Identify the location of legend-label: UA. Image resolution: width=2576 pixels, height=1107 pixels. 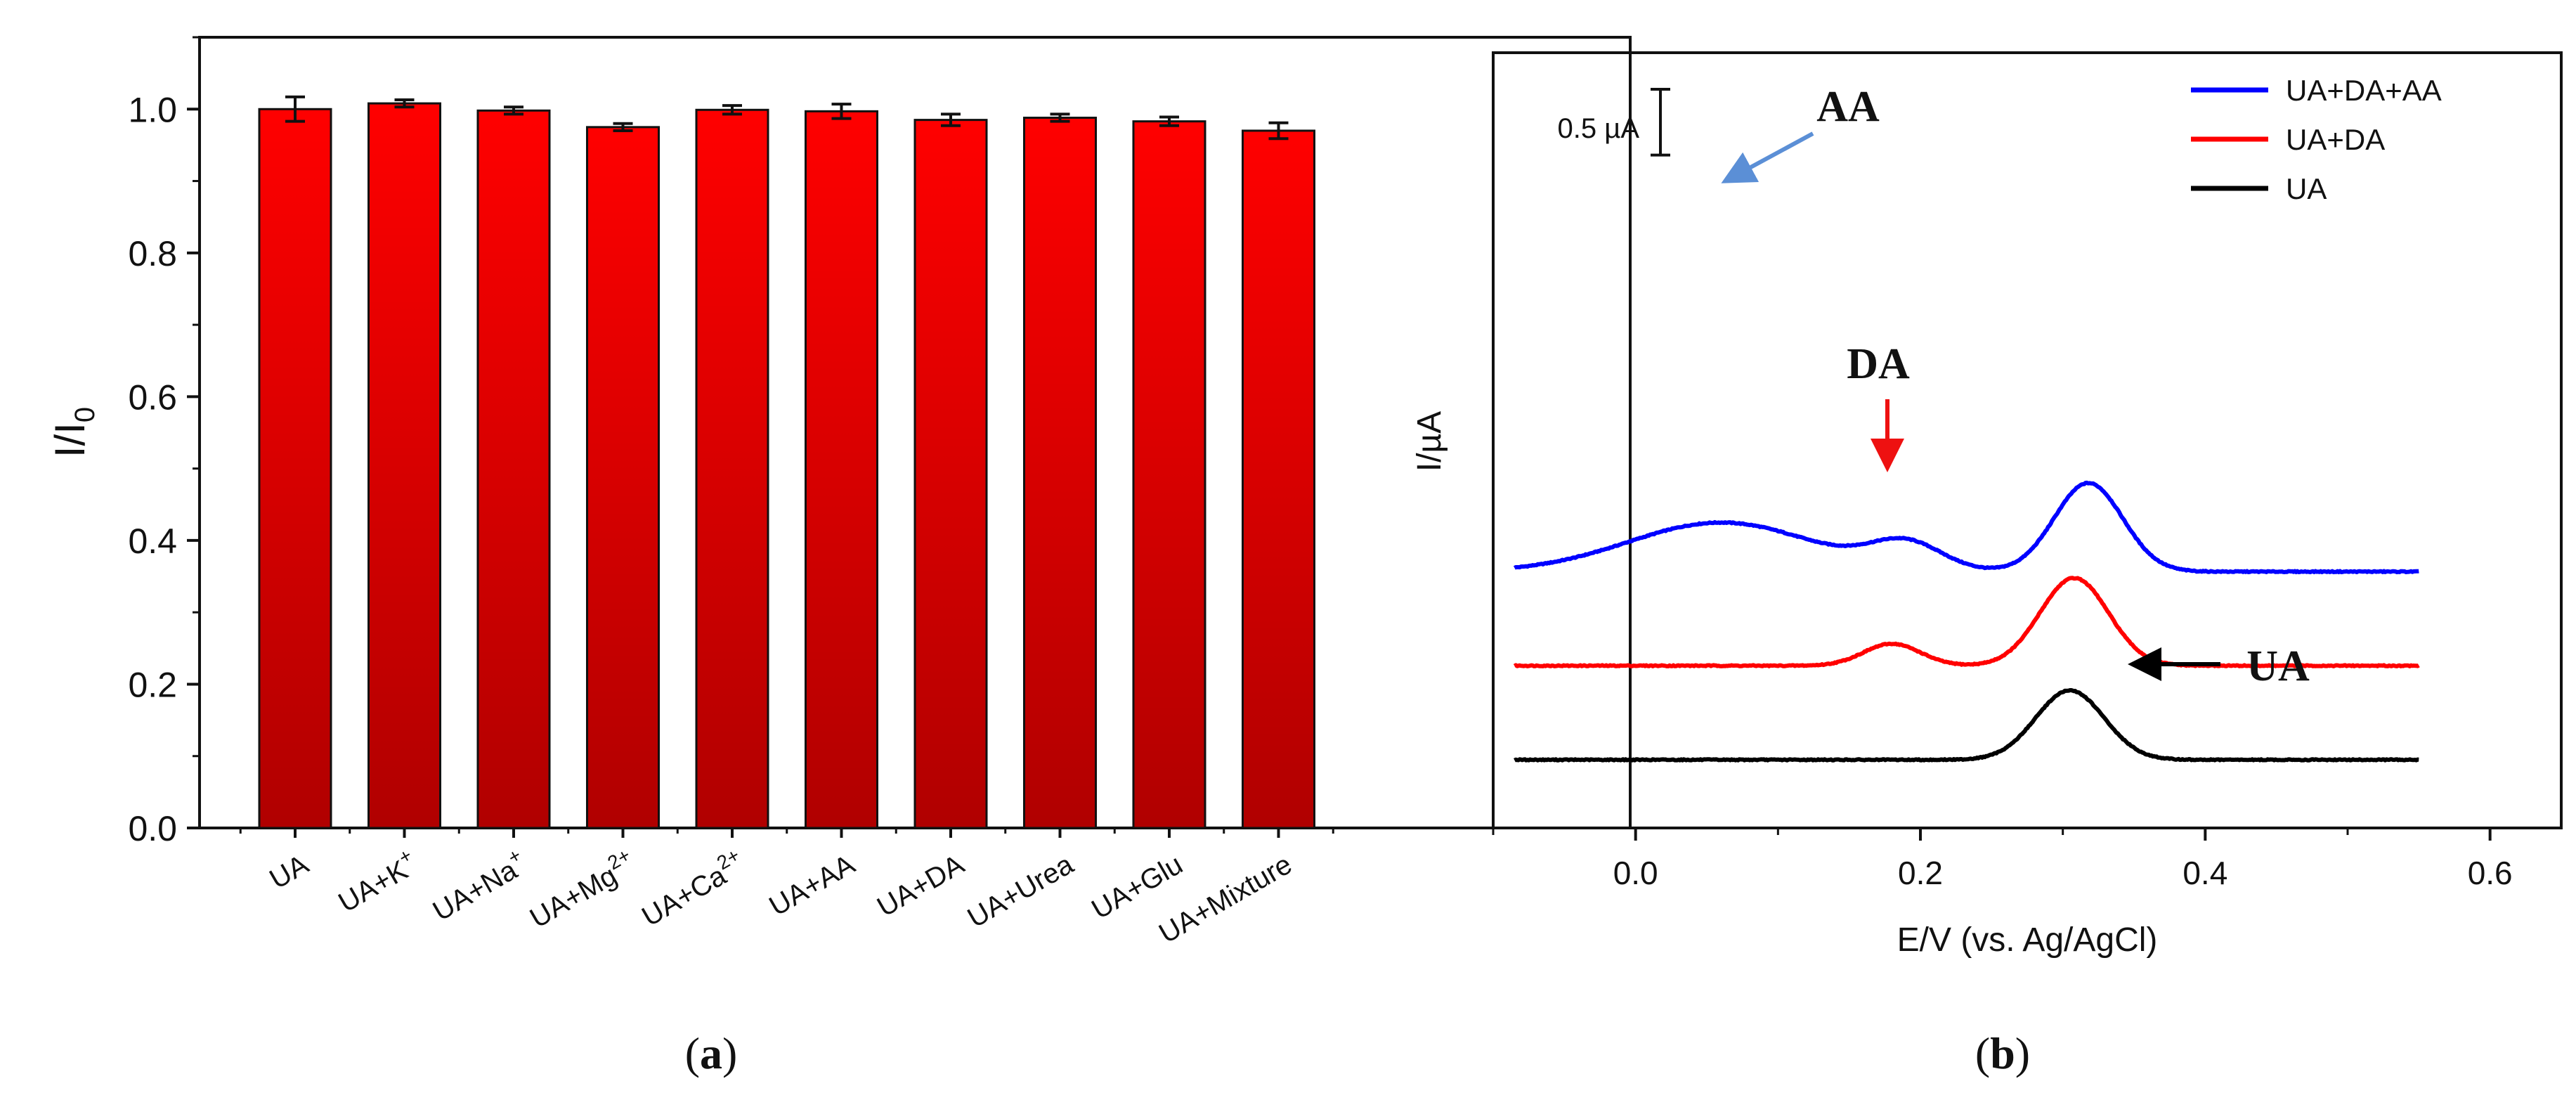
(2306, 188).